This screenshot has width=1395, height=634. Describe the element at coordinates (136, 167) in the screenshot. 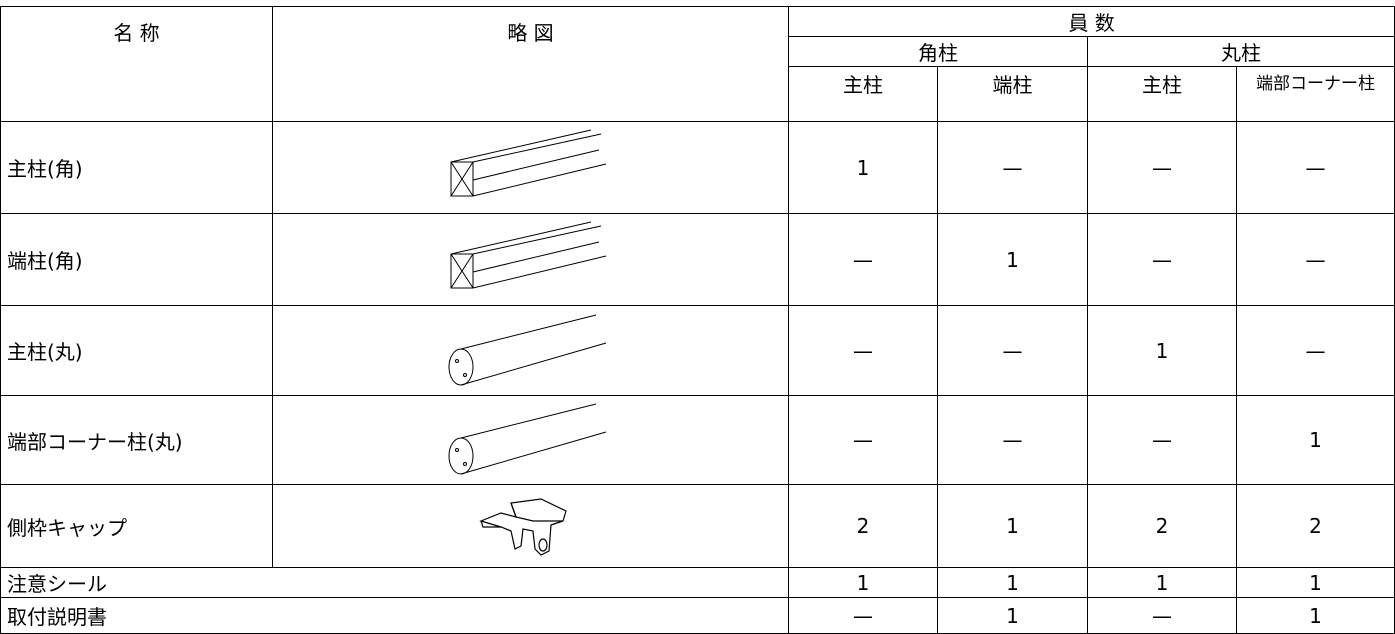

I see `part-name: 主柱(角)` at that location.